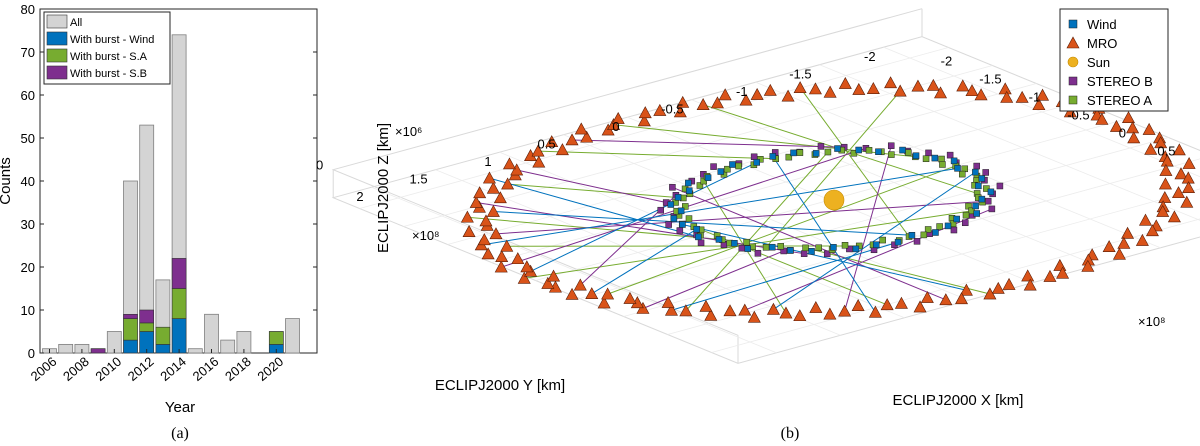 The height and width of the screenshot is (446, 1200). What do you see at coordinates (112, 40) in the screenshot?
I see `legend-label: With burst - Wind` at bounding box center [112, 40].